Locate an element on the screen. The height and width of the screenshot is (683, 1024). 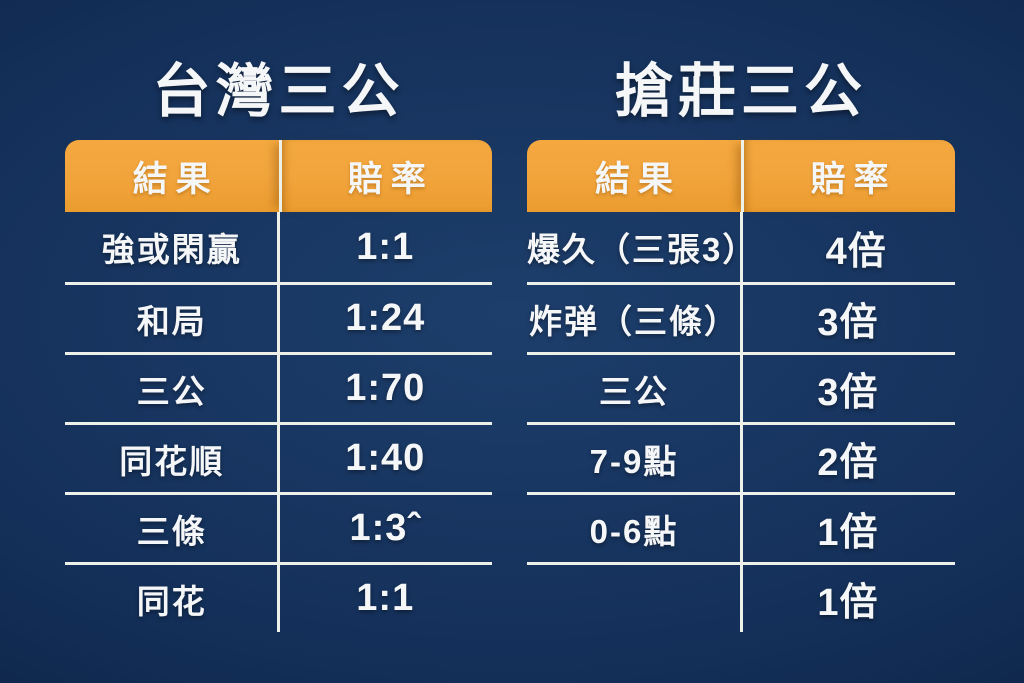
result-cell: 同花順 is located at coordinates (172, 461).